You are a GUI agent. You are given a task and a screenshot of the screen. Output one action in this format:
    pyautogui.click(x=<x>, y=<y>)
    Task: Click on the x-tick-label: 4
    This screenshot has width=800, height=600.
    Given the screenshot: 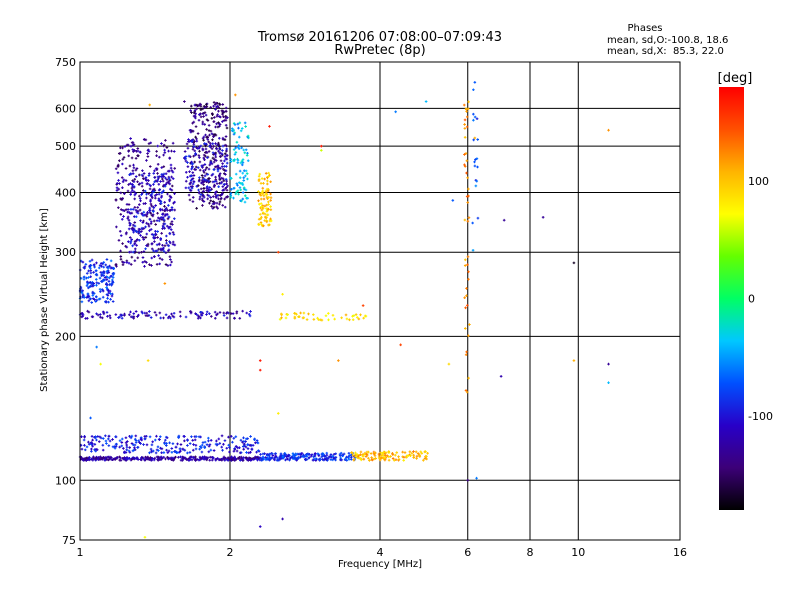 What is the action you would take?
    pyautogui.click(x=380, y=552)
    